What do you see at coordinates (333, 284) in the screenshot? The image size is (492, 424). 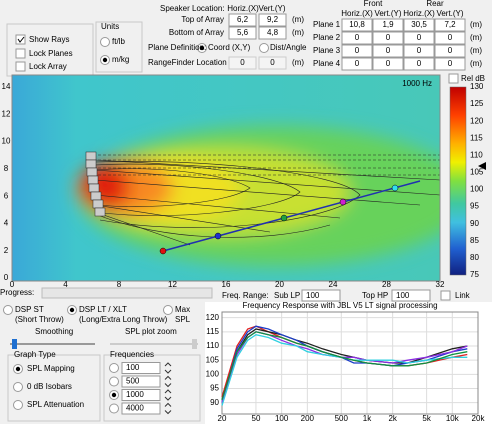 I see `x-tick-label: 24` at bounding box center [333, 284].